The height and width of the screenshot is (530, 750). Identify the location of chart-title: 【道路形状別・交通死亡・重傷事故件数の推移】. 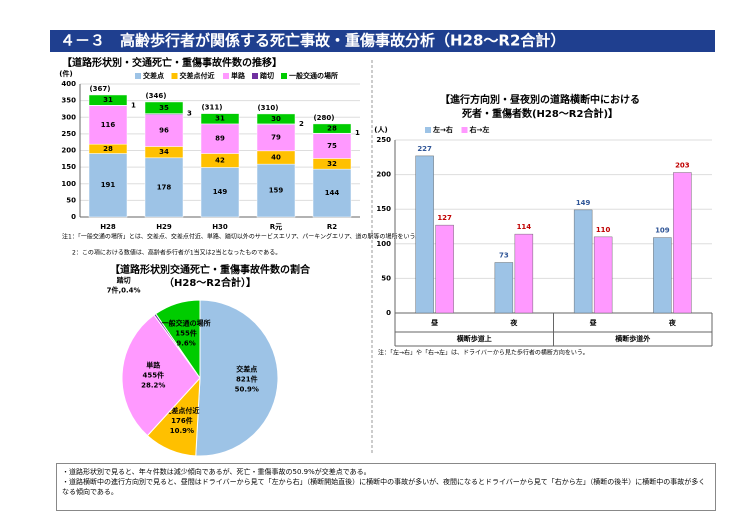
(172, 62).